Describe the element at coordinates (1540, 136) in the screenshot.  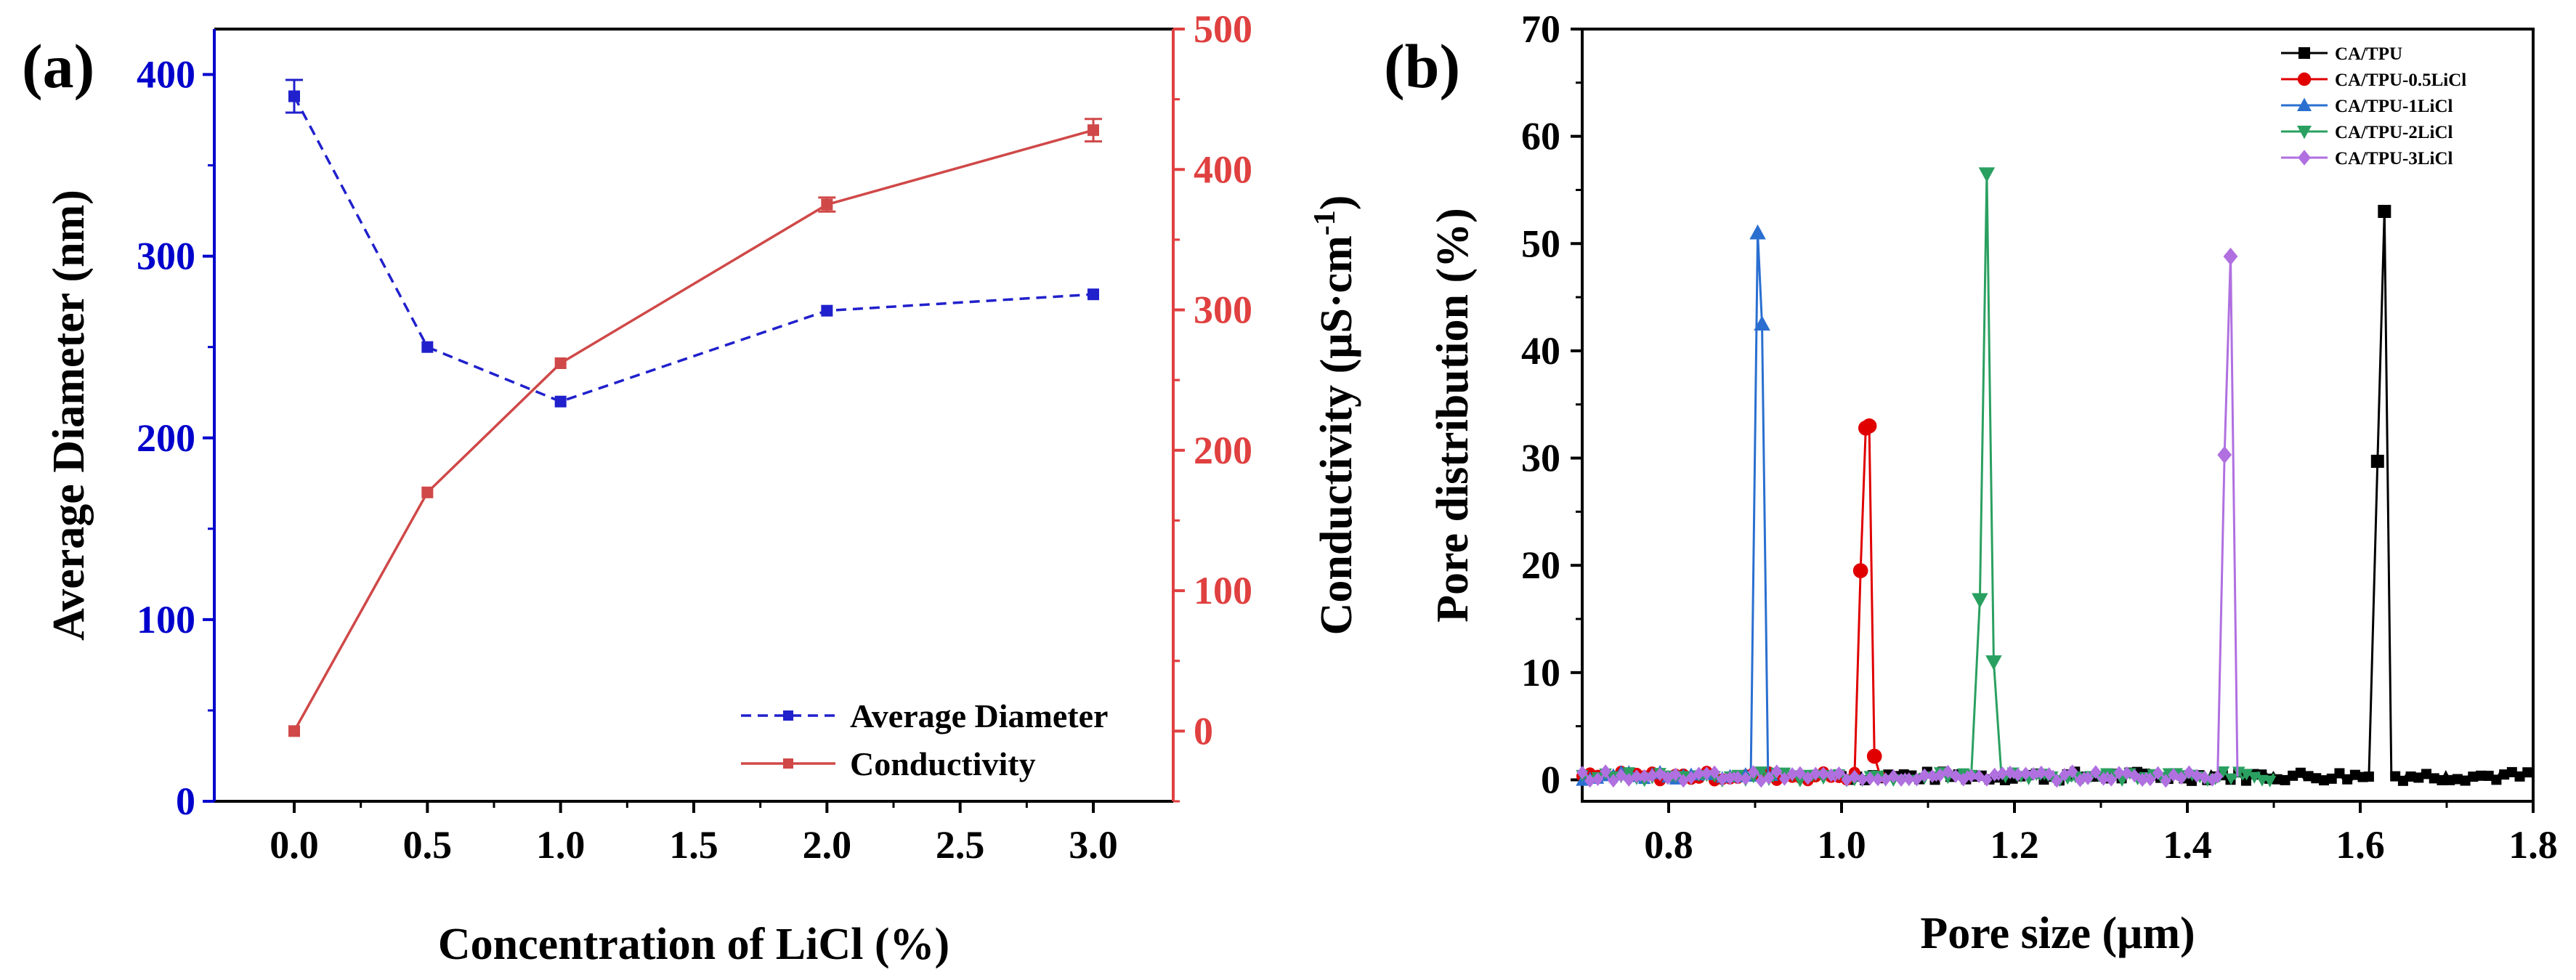
I see `y-tick-label: 60` at that location.